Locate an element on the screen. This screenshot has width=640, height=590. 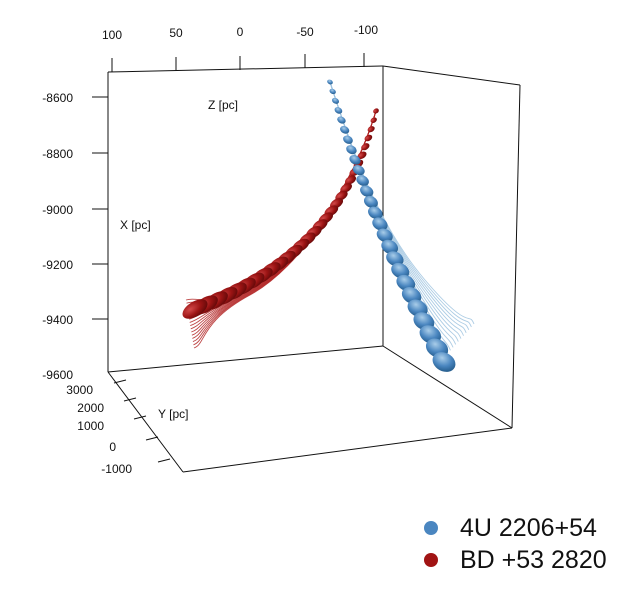
y-tick-label: 0 is located at coordinates (112, 447).